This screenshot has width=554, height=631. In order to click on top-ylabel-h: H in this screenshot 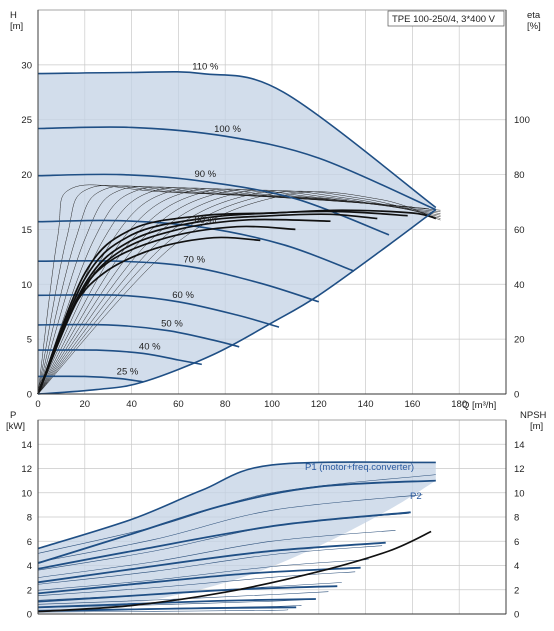, I will do `click(13, 15)`.